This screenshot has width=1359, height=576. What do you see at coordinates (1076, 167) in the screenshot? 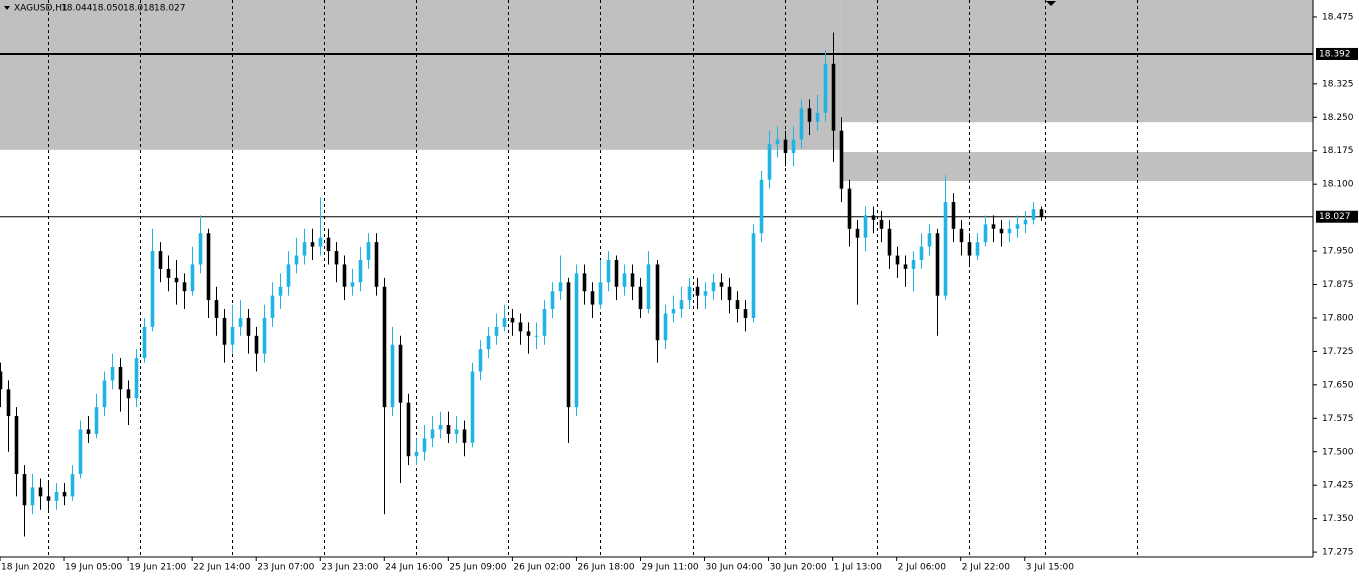
I see `zone` at bounding box center [1076, 167].